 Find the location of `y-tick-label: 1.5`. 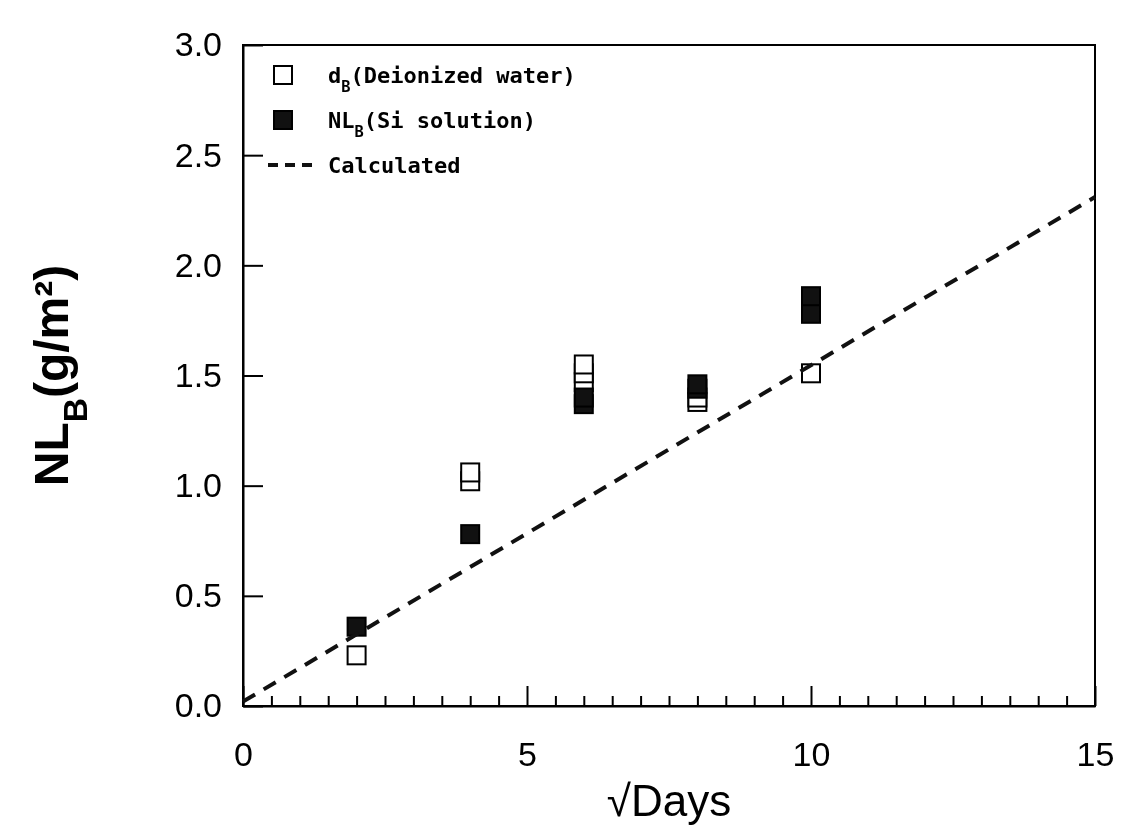

y-tick-label: 1.5 is located at coordinates (198, 374).